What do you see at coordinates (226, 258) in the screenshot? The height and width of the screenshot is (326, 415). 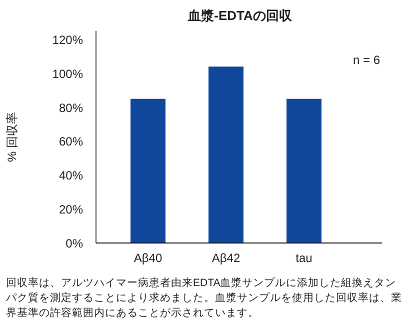 I see `xtick: Aβ42` at bounding box center [226, 258].